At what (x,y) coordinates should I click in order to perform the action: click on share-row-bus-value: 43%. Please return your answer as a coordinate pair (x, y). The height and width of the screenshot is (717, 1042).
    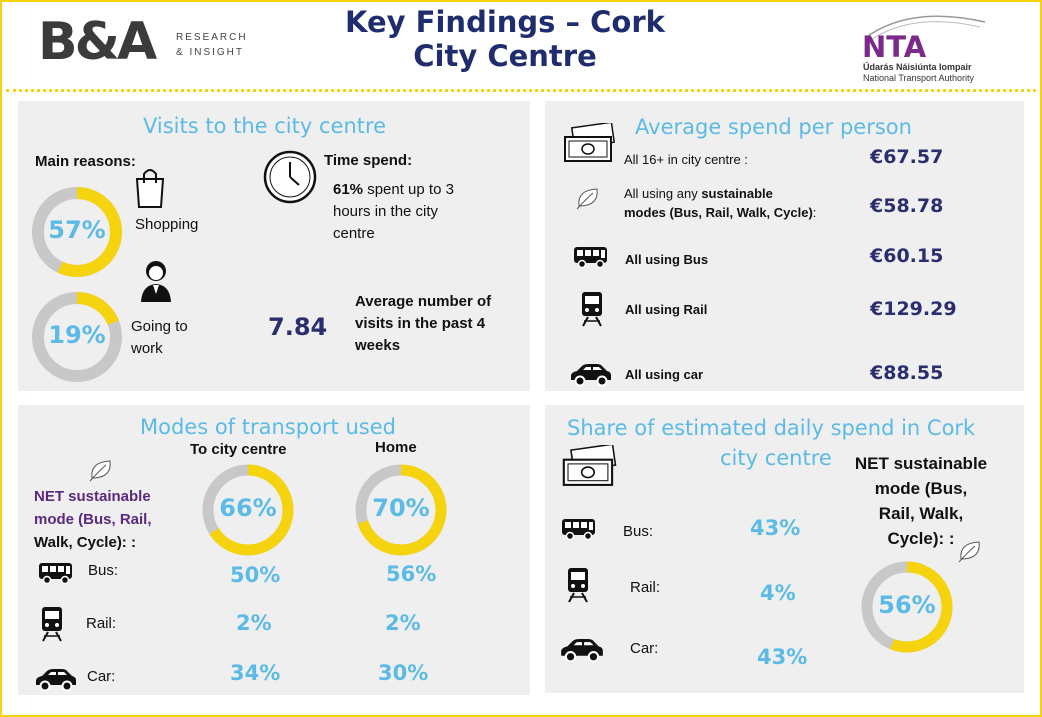
    Looking at the image, I should click on (775, 528).